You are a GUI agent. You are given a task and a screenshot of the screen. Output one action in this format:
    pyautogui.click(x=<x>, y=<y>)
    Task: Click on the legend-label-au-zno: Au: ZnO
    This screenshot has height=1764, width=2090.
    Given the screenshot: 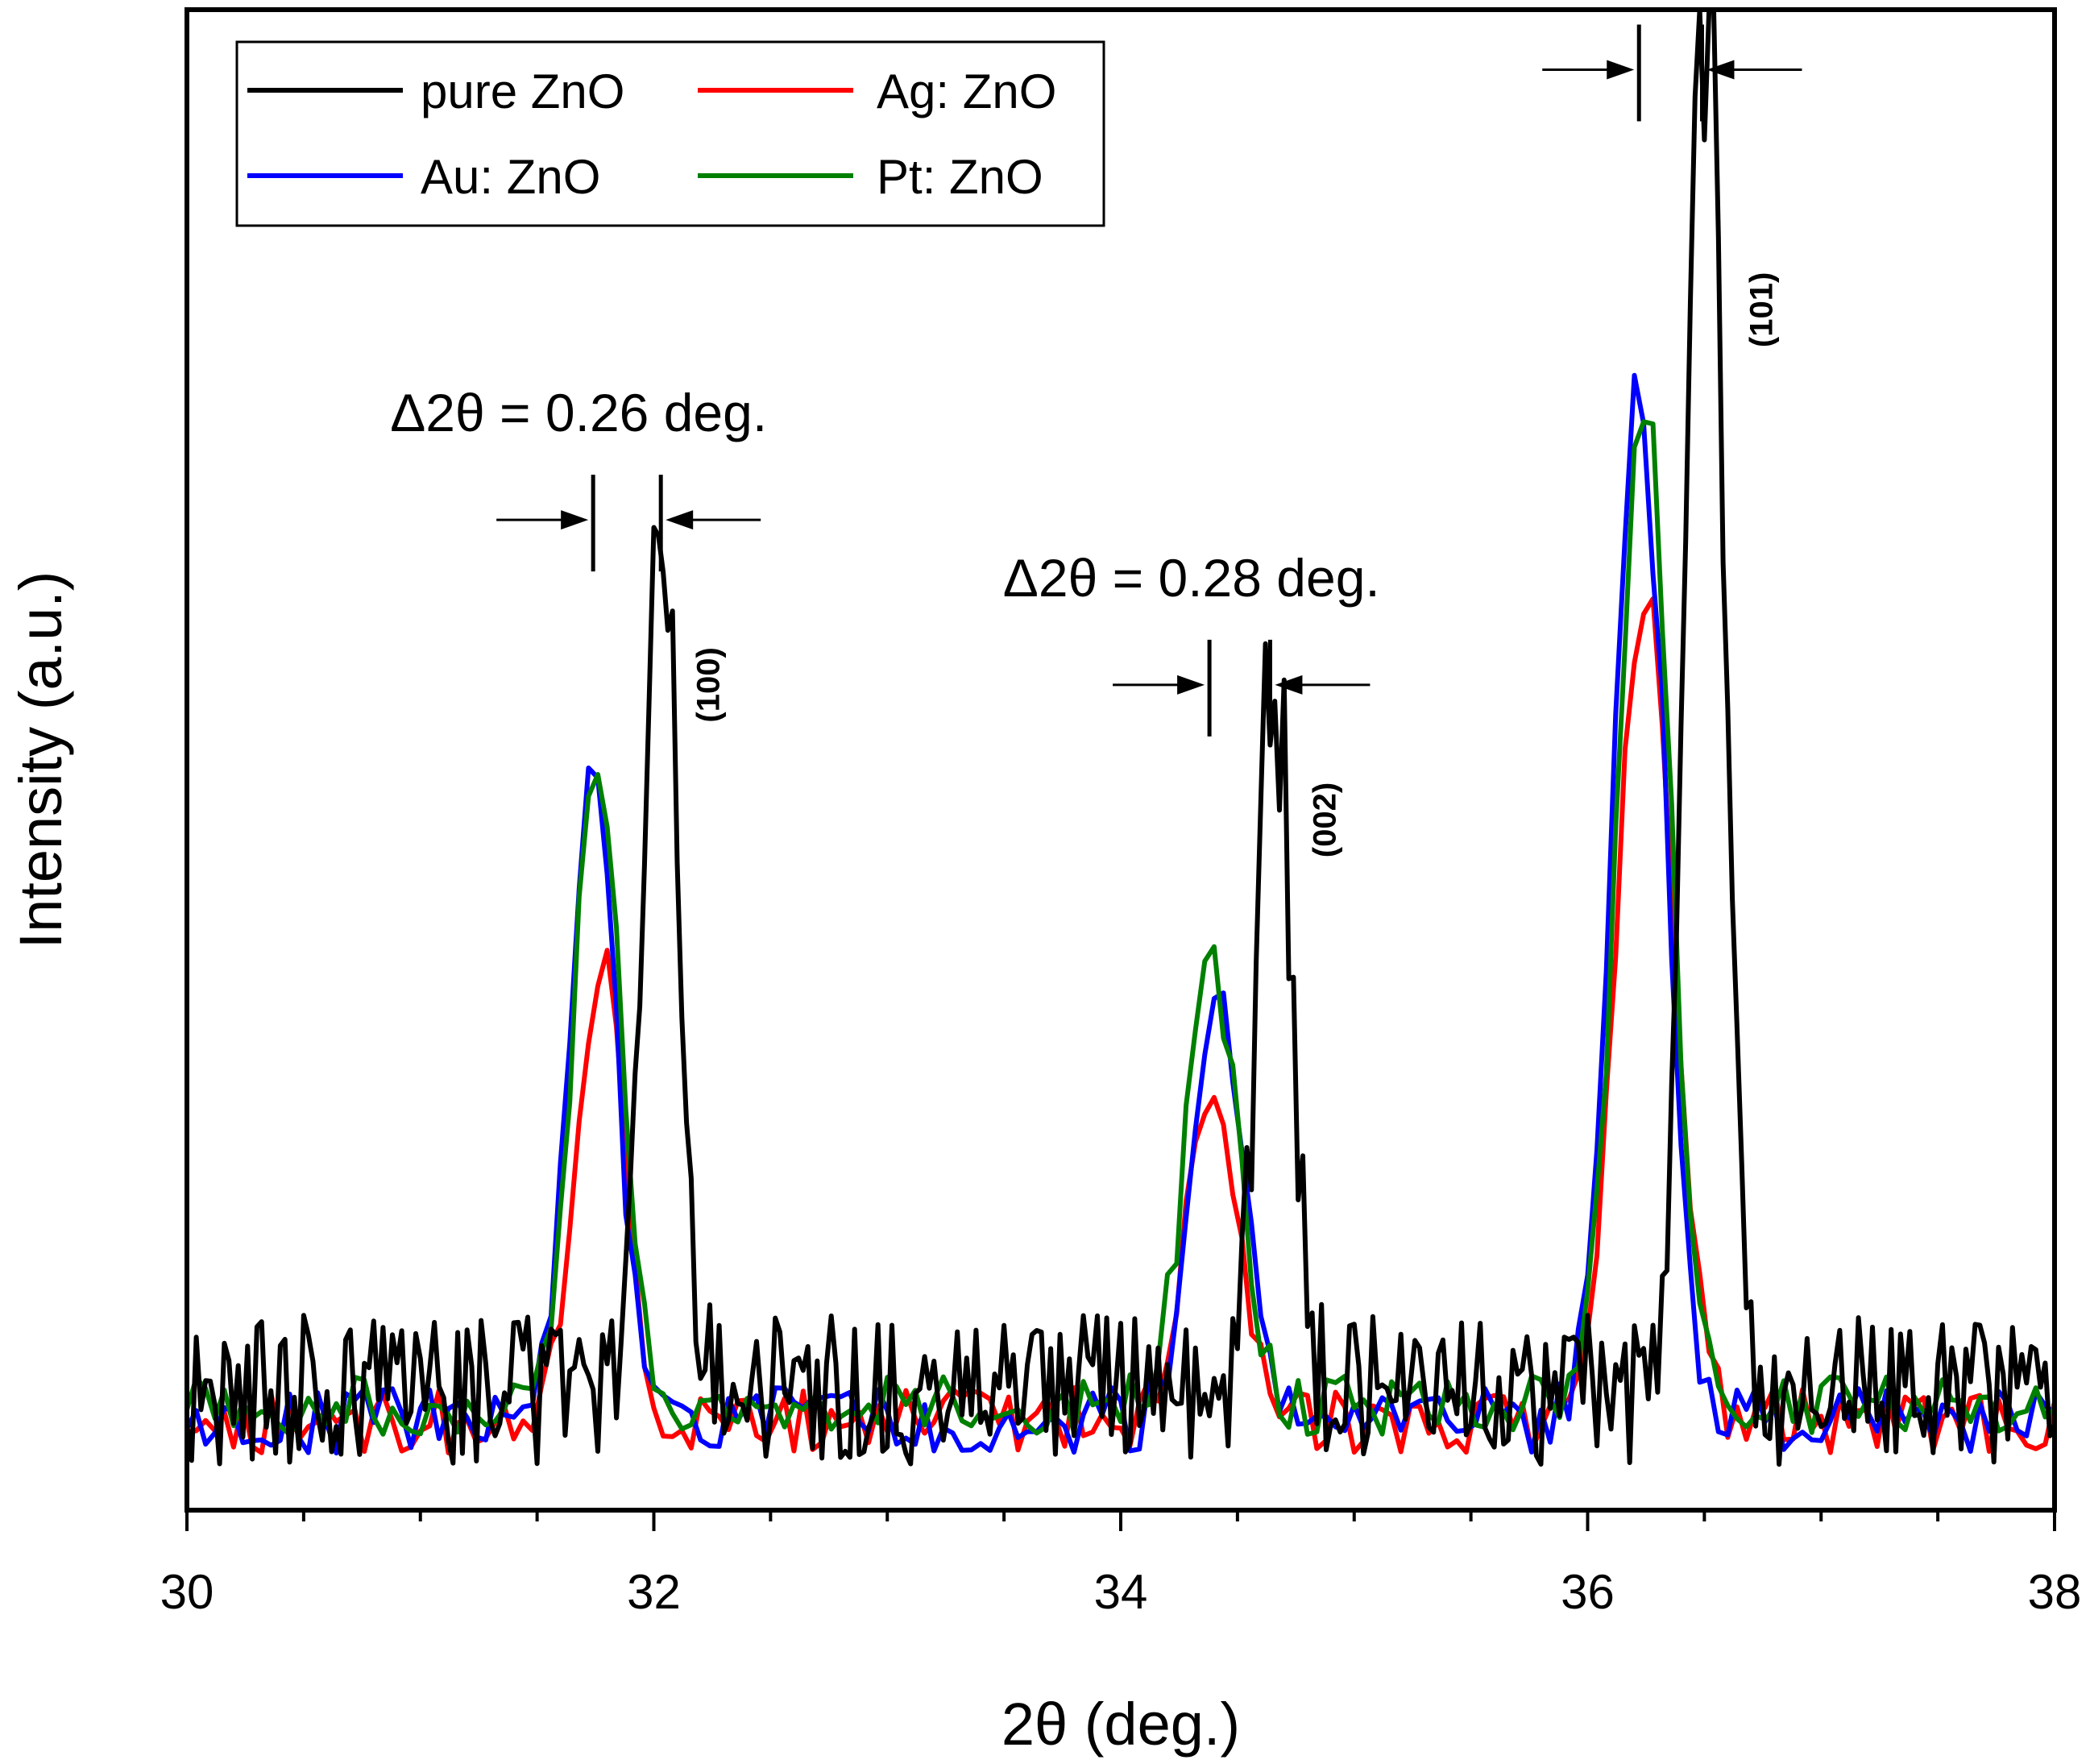 What is the action you would take?
    pyautogui.click(x=511, y=177)
    